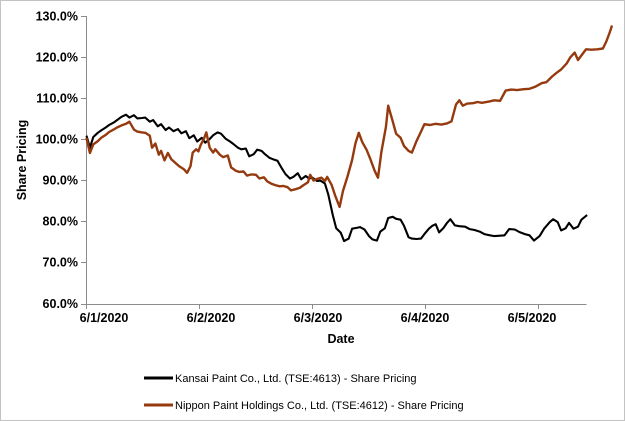 The width and height of the screenshot is (625, 421). I want to click on x-tick-label: 6/4/2020, so click(425, 318).